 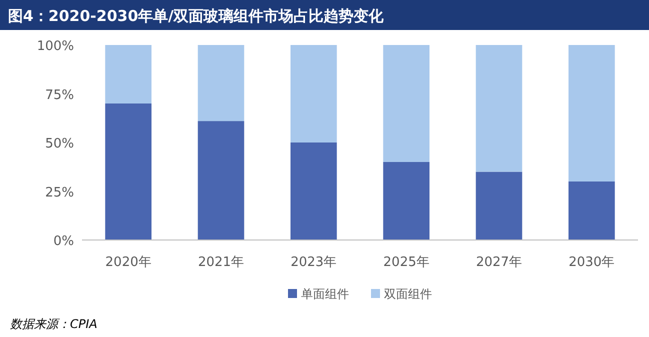 What do you see at coordinates (313, 262) in the screenshot?
I see `x-tick-label: 2023年` at bounding box center [313, 262].